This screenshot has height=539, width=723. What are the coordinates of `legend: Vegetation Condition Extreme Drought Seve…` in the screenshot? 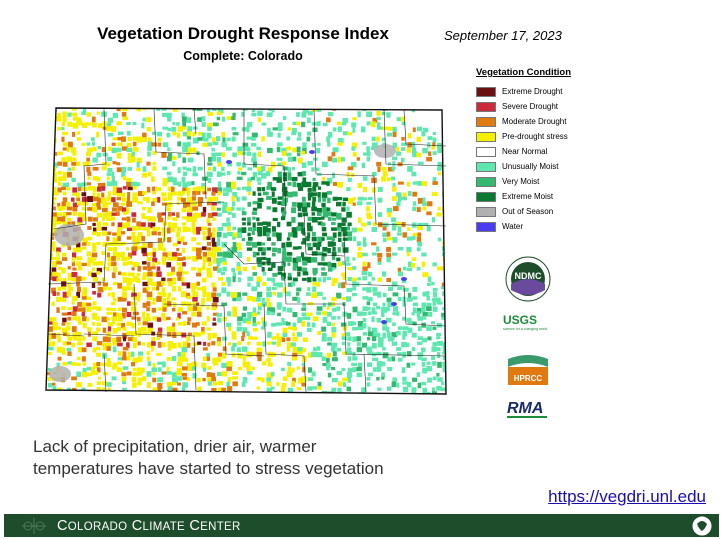 It's located at (546, 150).